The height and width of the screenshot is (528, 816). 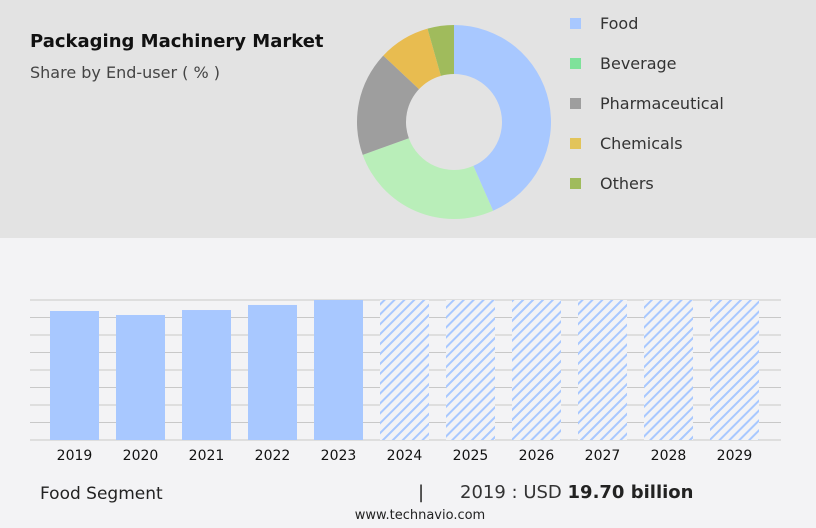 What do you see at coordinates (537, 456) in the screenshot?
I see `x-tick-label: 2026` at bounding box center [537, 456].